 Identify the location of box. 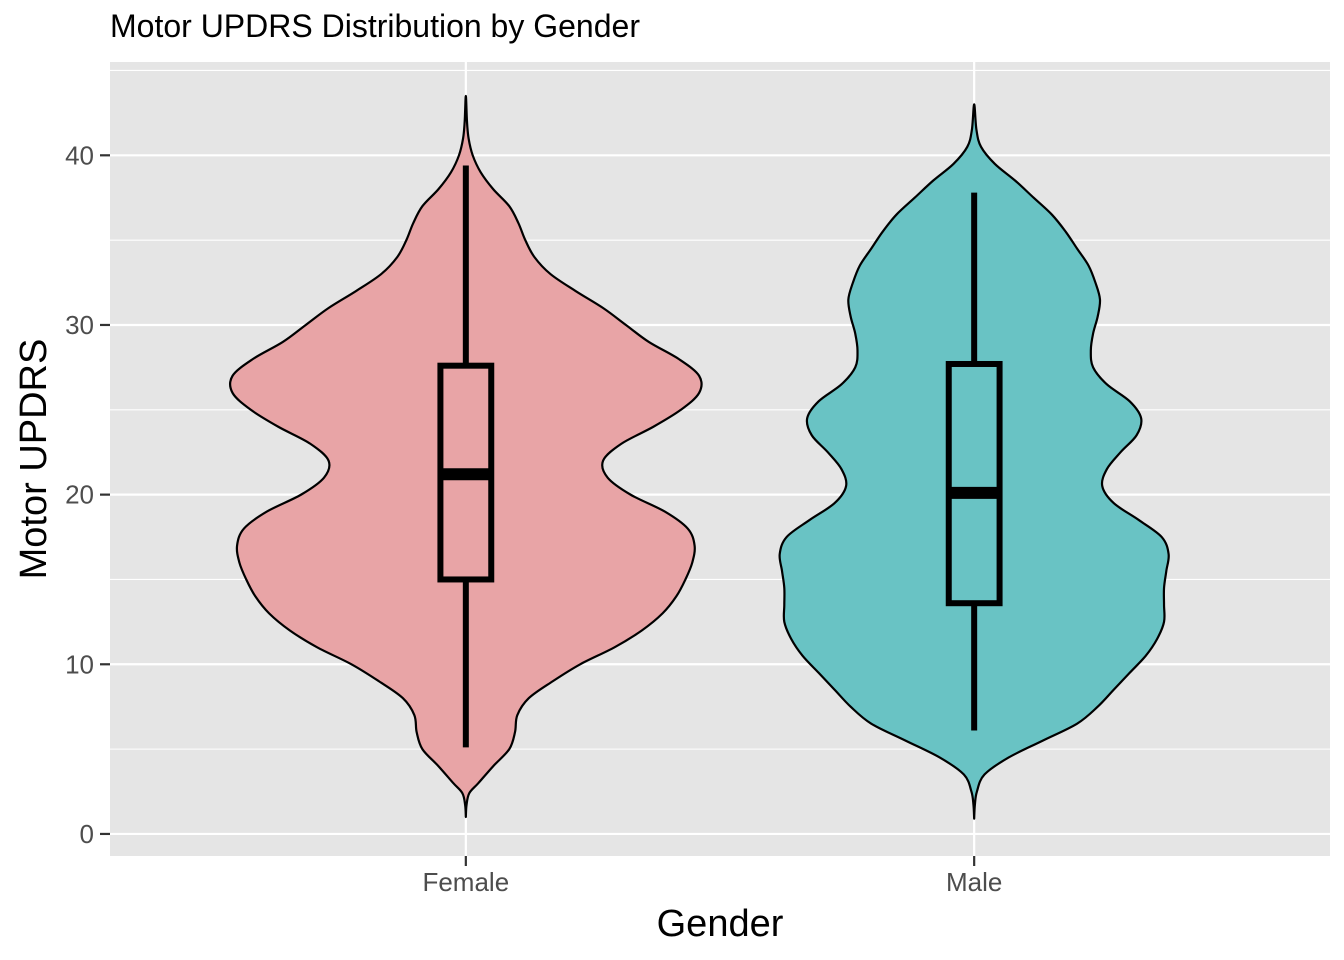
(974, 483).